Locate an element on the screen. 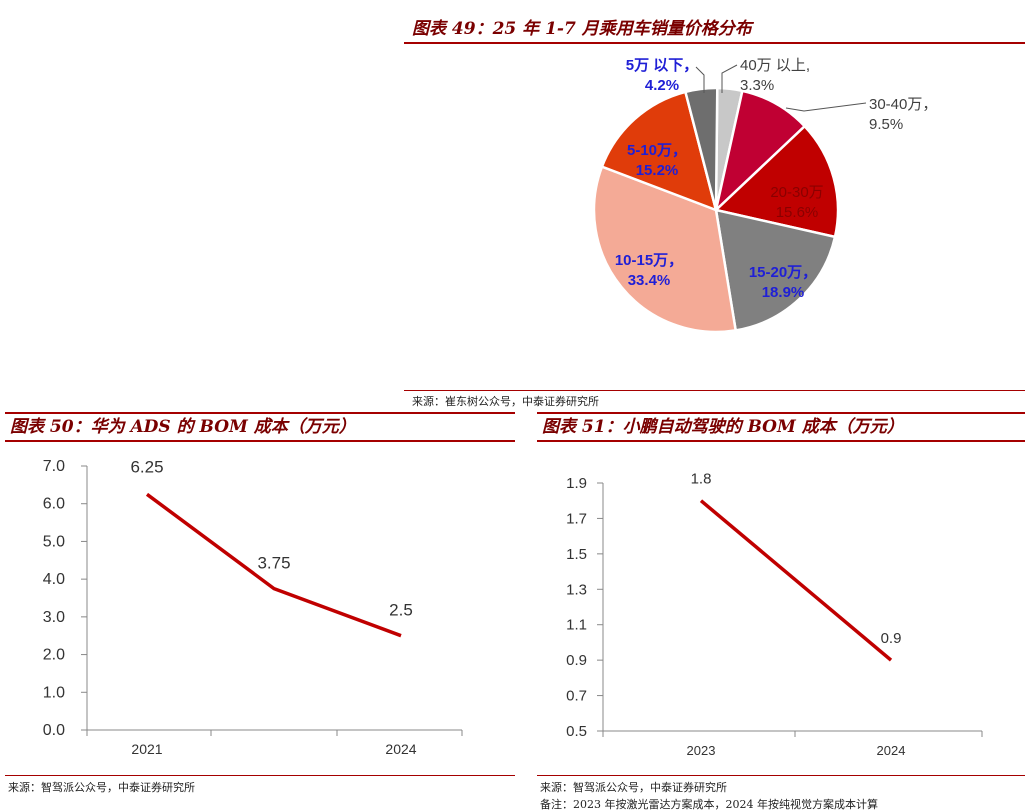 The width and height of the screenshot is (1031, 812). chart51-top-rule is located at coordinates (781, 413).